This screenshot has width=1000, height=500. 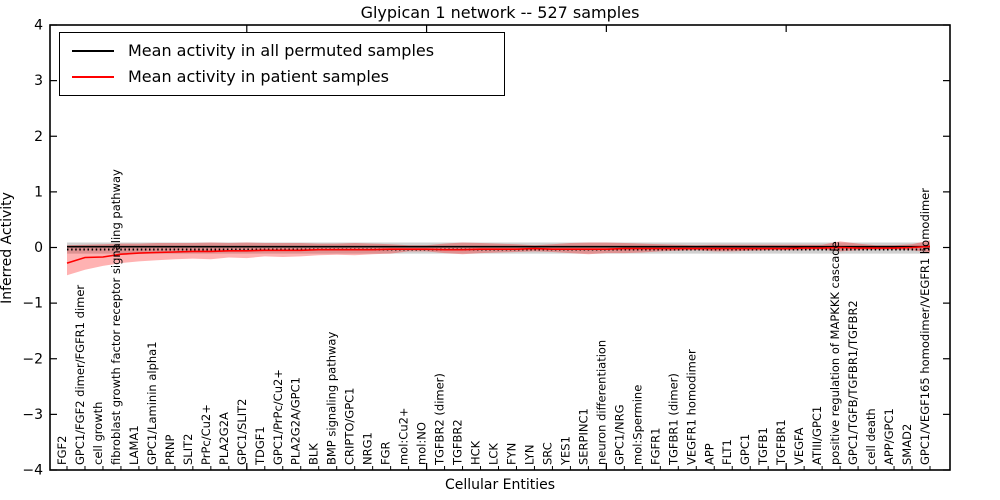 I want to click on x-tick-label: FYN, so click(x=511, y=454).